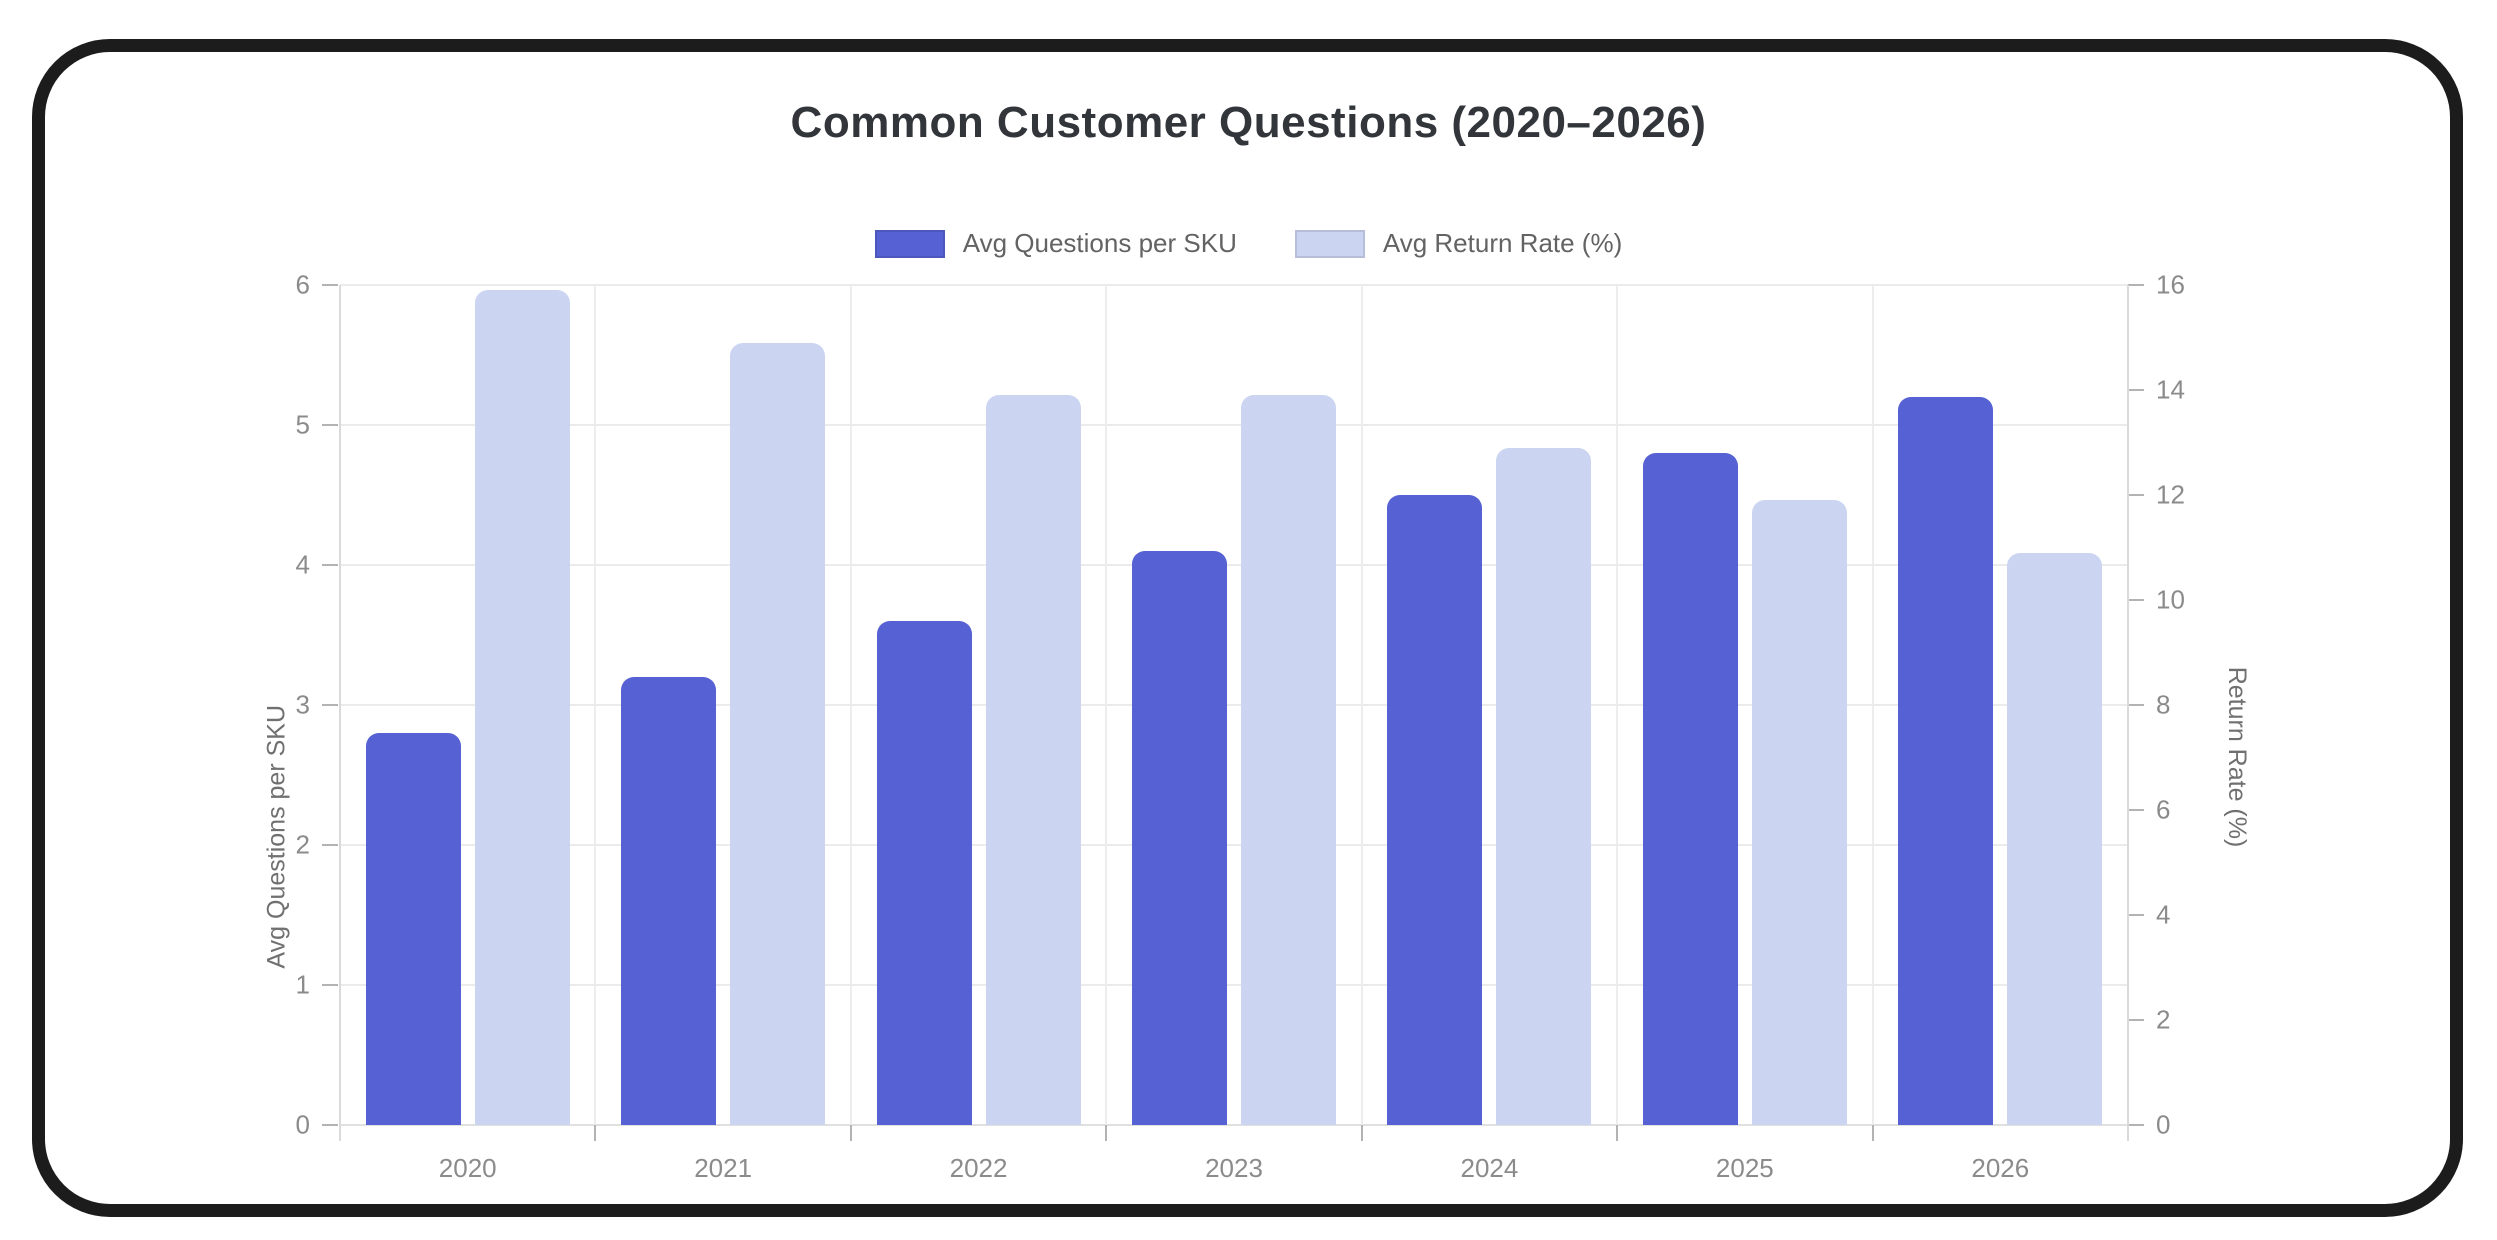 This screenshot has height=1240, width=2497. I want to click on legend-item: Avg Return Rate (%), so click(1458, 243).